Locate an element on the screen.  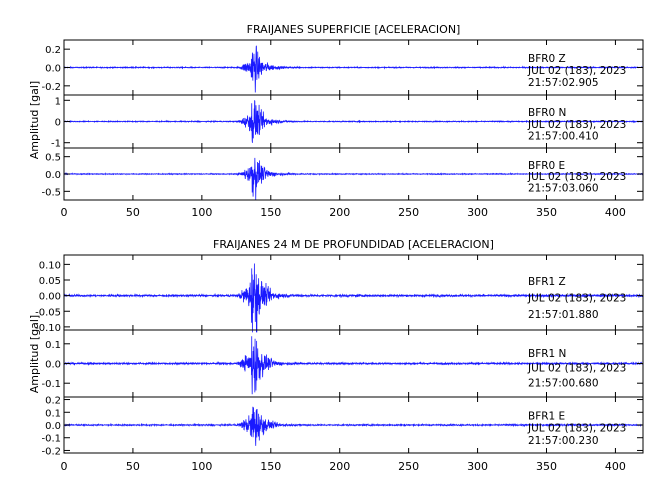
station-label: BFR1 N is located at coordinates (547, 354).